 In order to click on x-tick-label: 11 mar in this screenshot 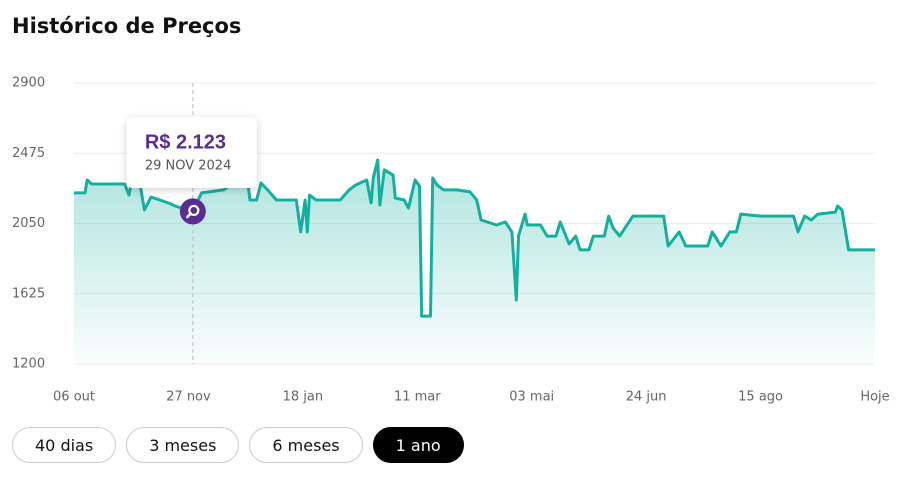, I will do `click(417, 397)`.